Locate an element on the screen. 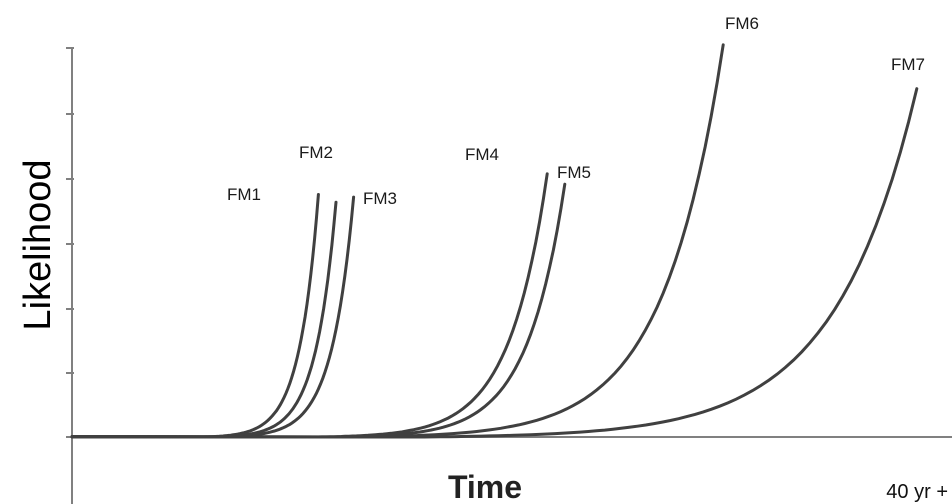  series-line-fm3 is located at coordinates (213, 317).